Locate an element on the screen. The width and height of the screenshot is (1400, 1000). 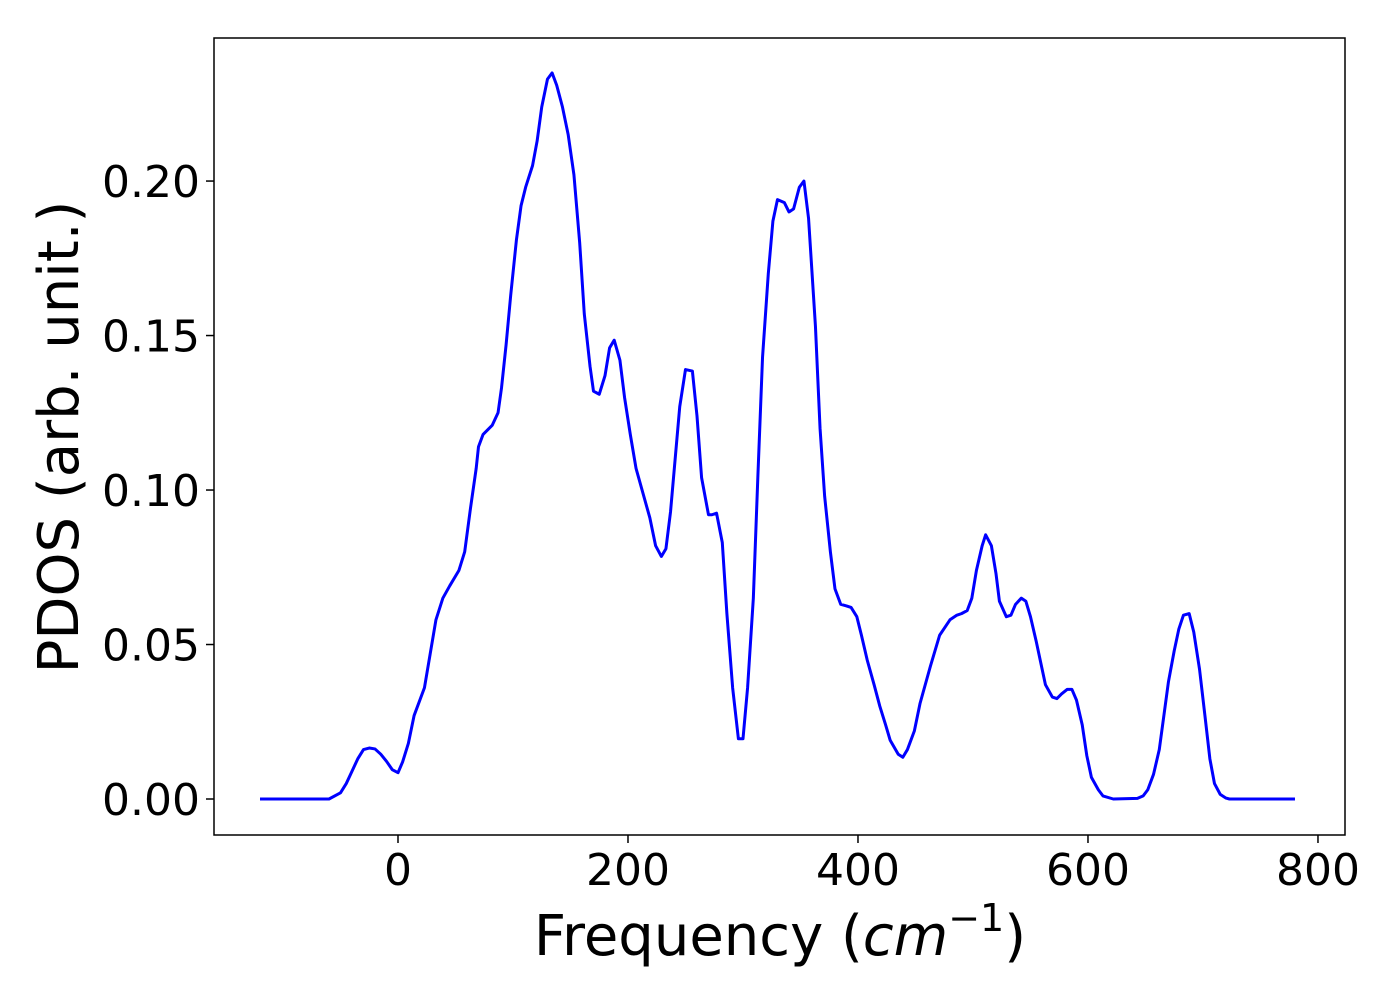
x-tick-label: 800 is located at coordinates (1318, 870).